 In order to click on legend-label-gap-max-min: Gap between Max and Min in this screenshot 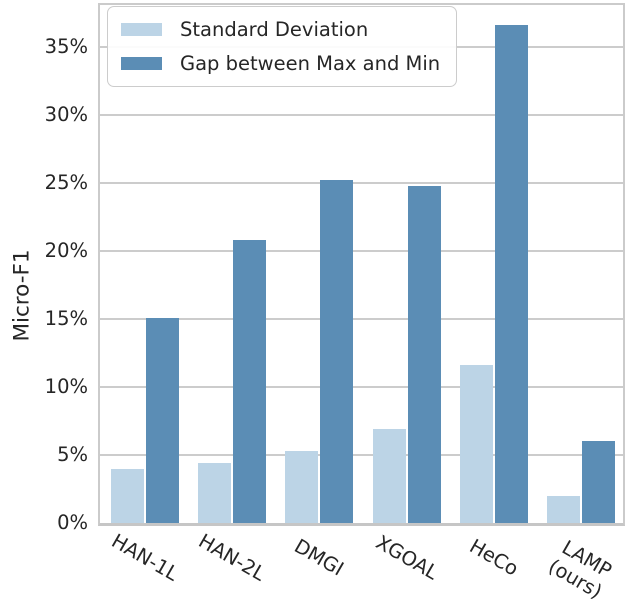, I will do `click(310, 63)`.